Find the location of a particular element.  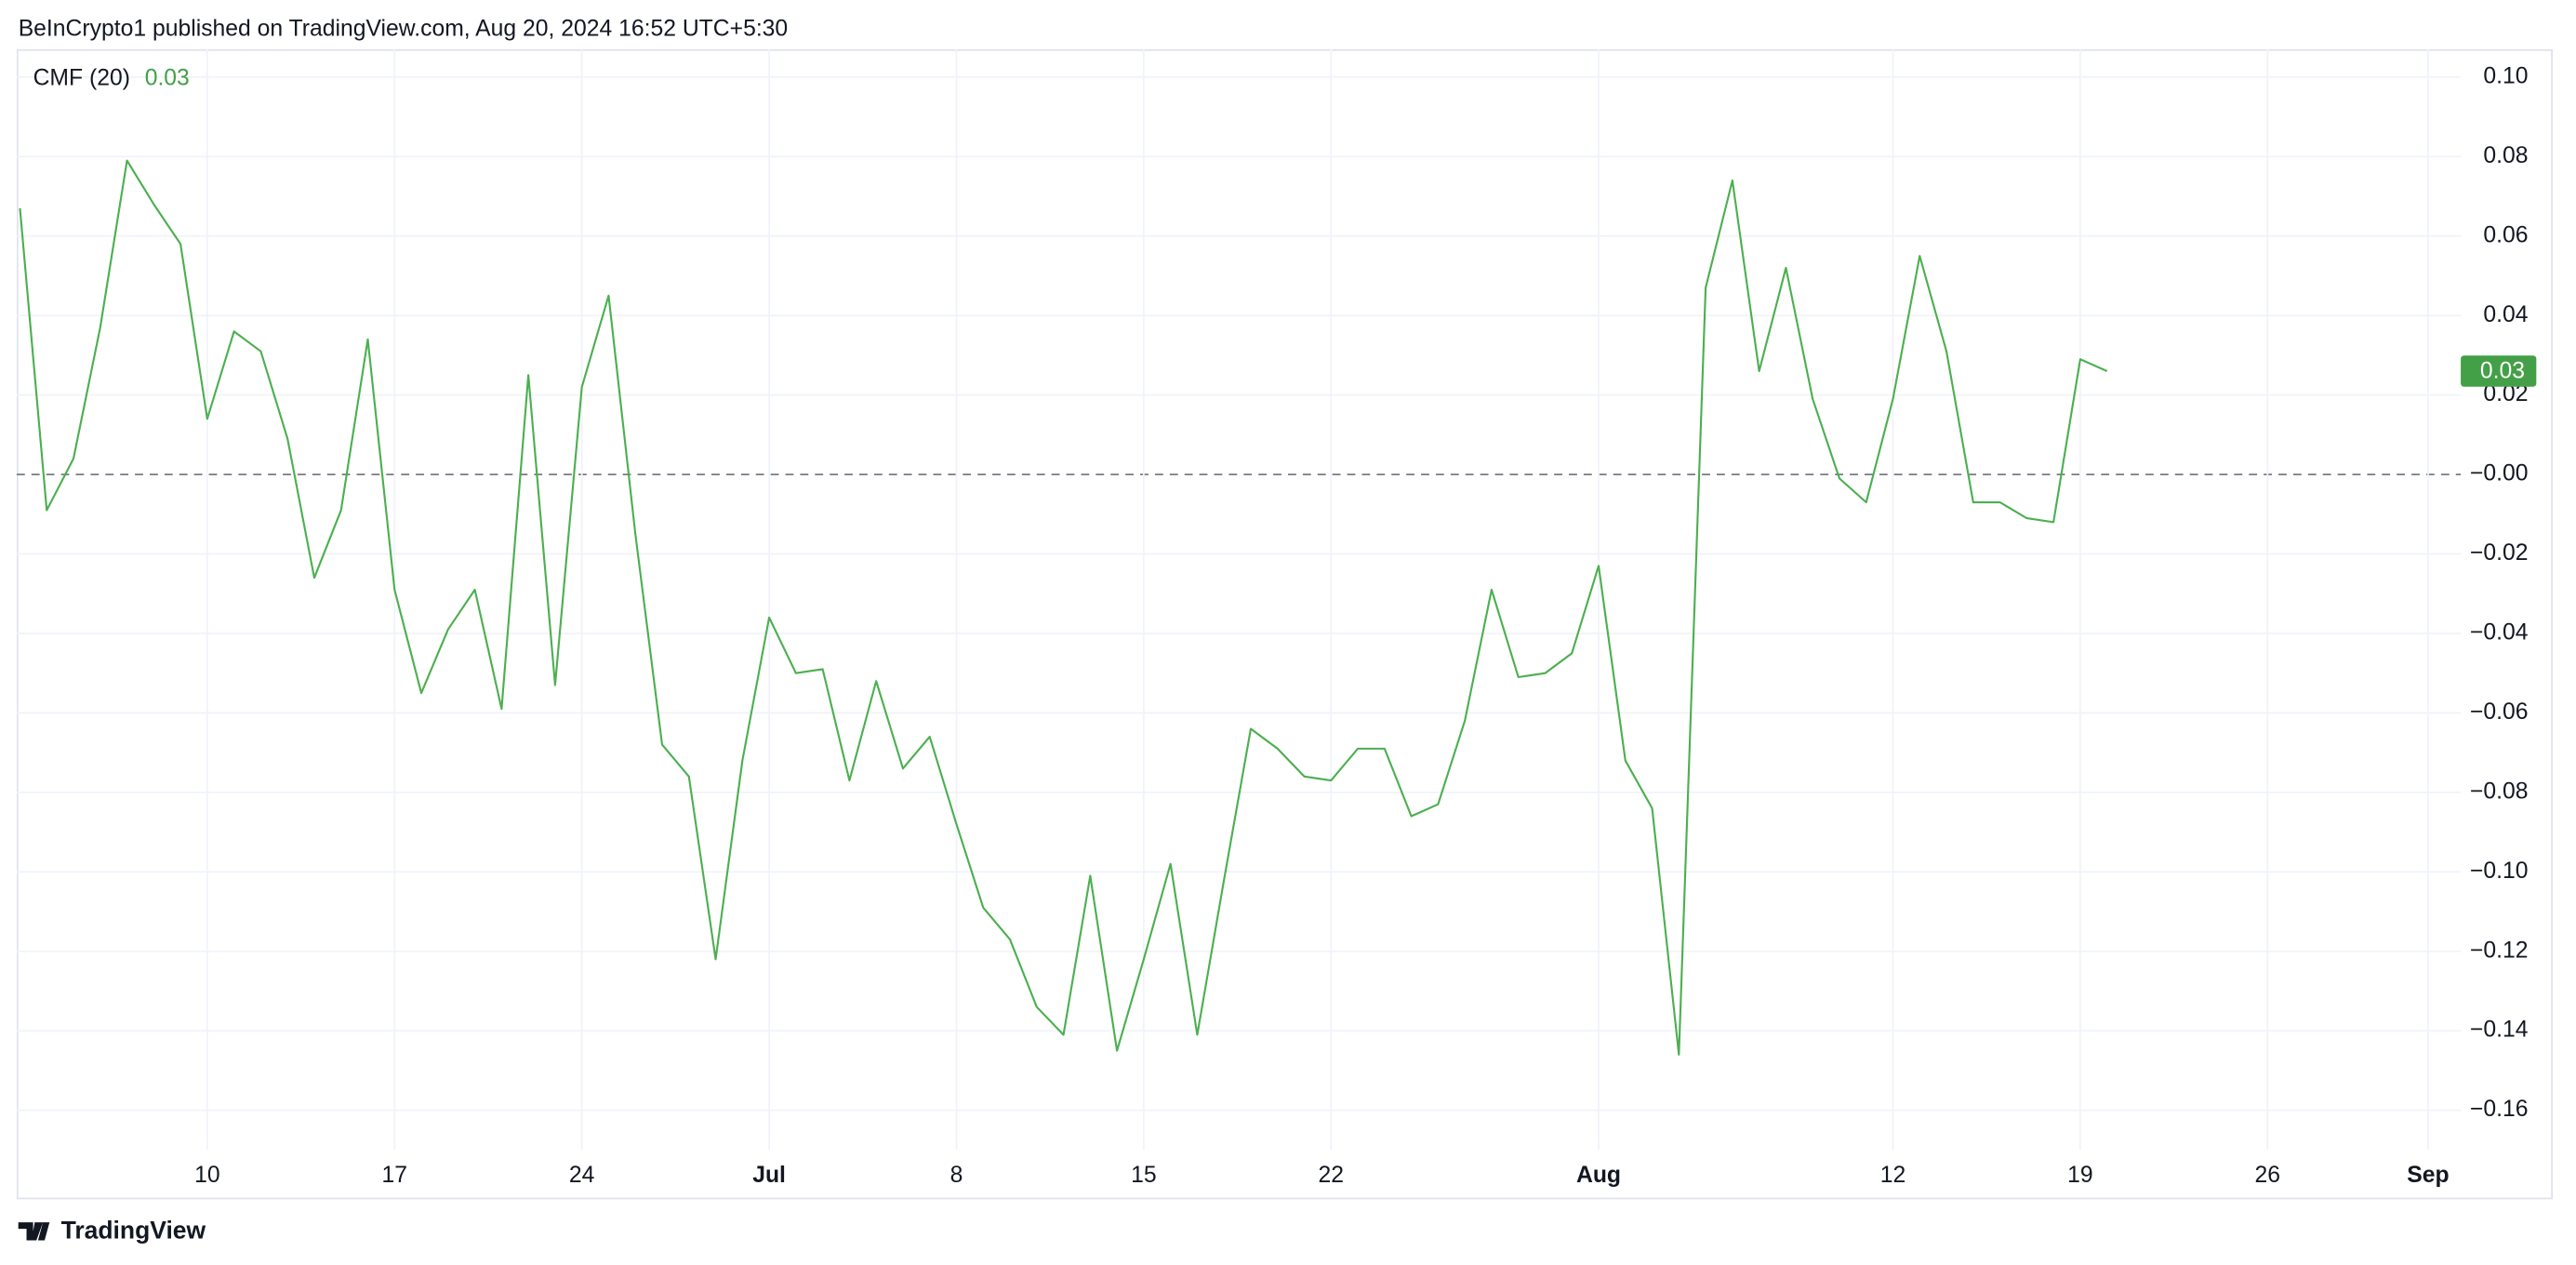

brand-logo is located at coordinates (34, 1231).